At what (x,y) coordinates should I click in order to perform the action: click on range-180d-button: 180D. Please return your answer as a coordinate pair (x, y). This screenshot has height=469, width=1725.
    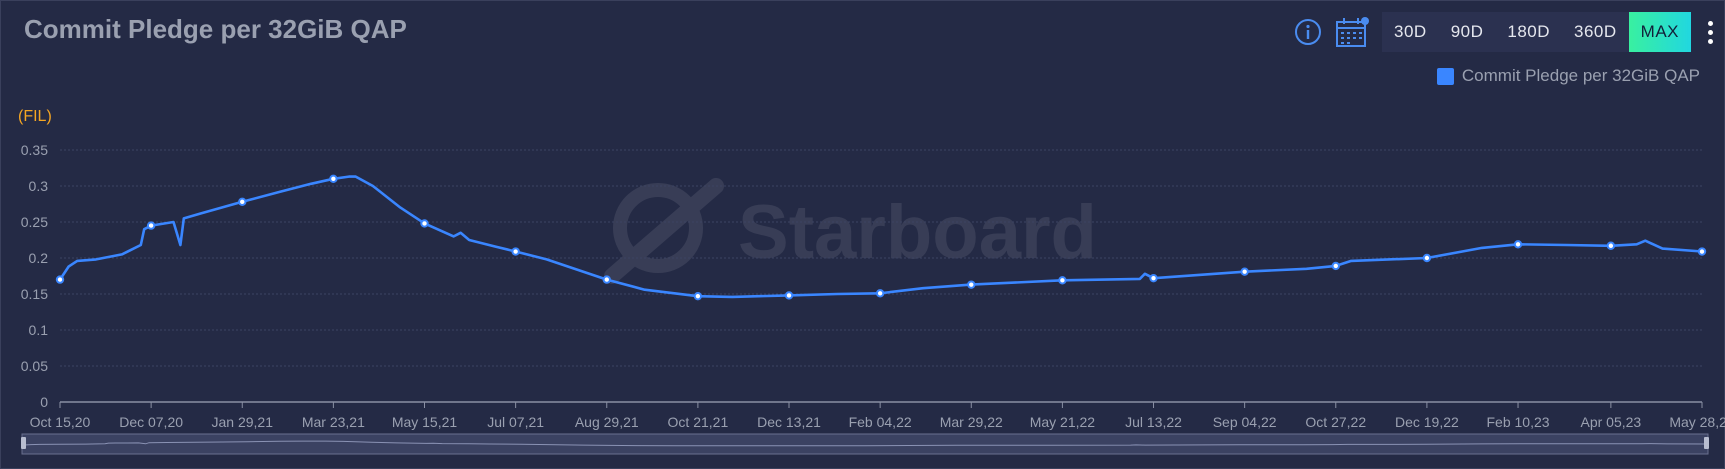
    Looking at the image, I should click on (1529, 31).